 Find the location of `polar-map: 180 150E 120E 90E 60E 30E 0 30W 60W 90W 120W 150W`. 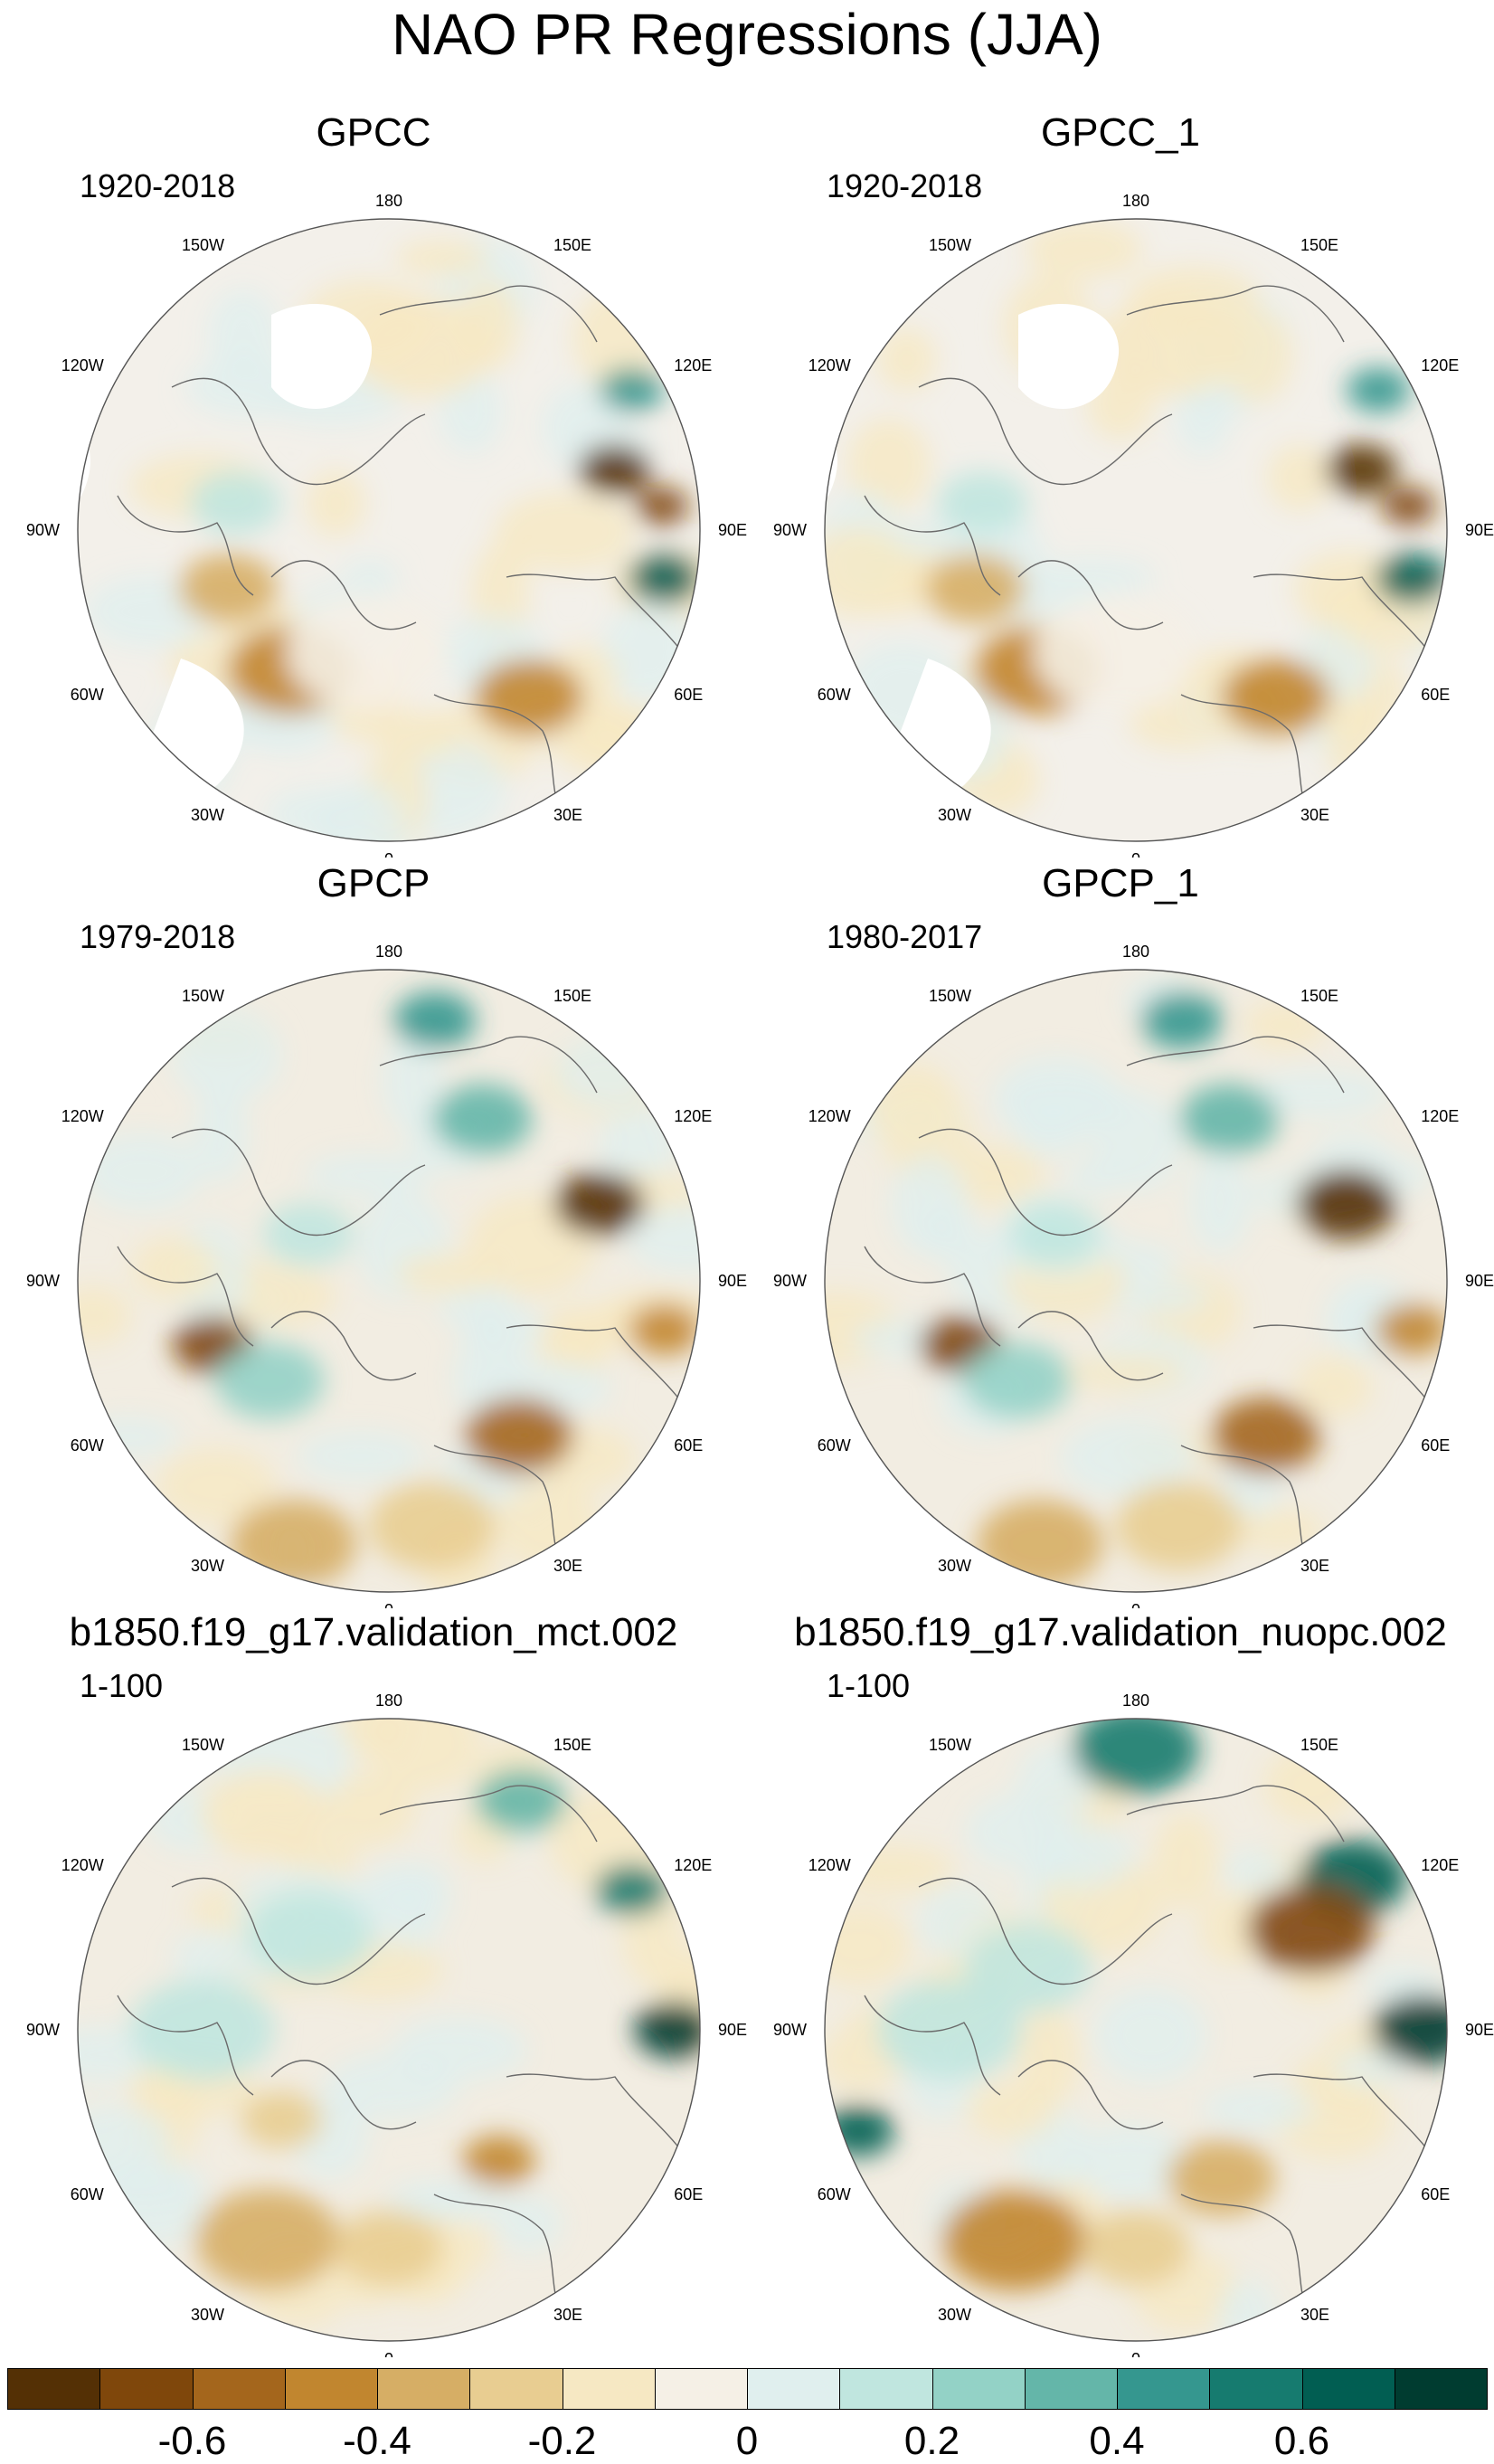

polar-map: 180 150E 120E 90E 60E 30E 0 30W 60W 90W 120W 150W is located at coordinates (386, 2025).